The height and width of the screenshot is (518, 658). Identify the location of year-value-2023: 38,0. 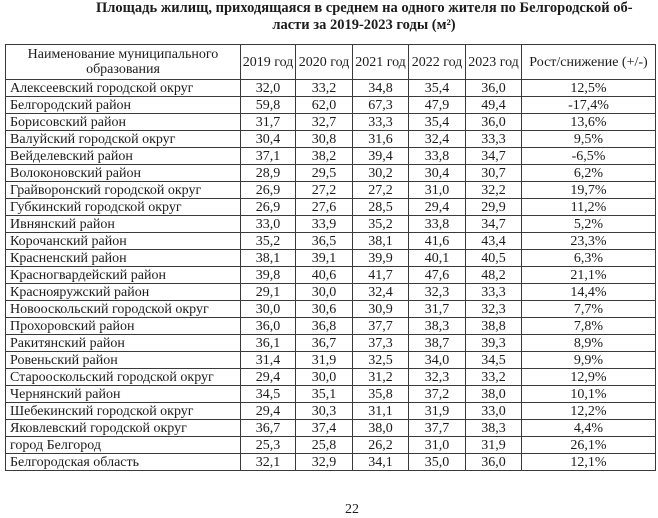
(493, 394).